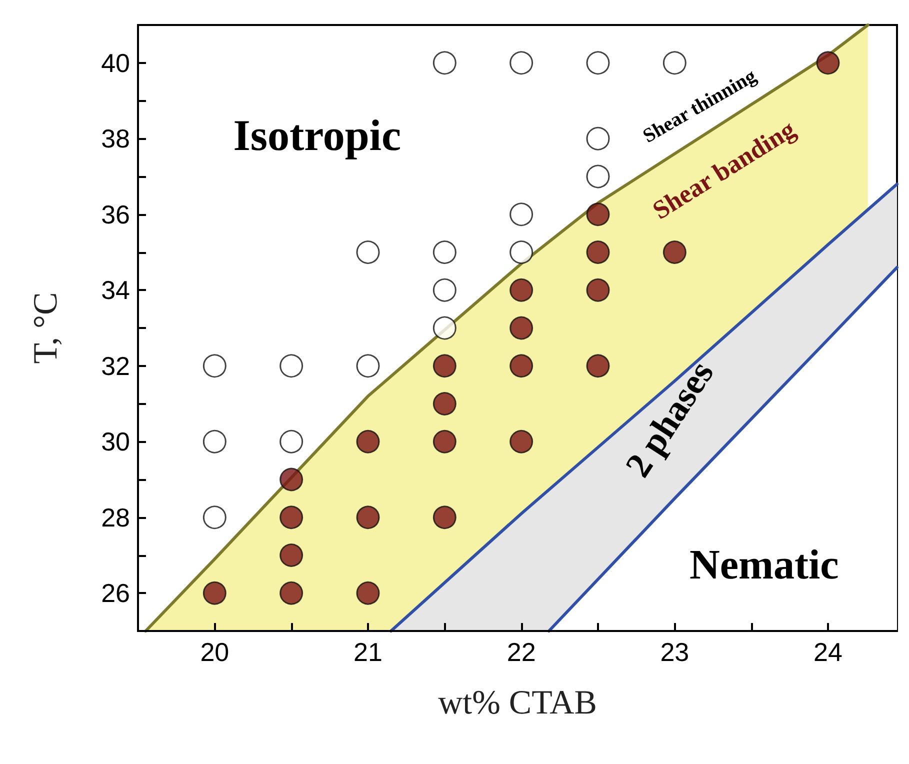  What do you see at coordinates (764, 565) in the screenshot?
I see `annotation: Nematic` at bounding box center [764, 565].